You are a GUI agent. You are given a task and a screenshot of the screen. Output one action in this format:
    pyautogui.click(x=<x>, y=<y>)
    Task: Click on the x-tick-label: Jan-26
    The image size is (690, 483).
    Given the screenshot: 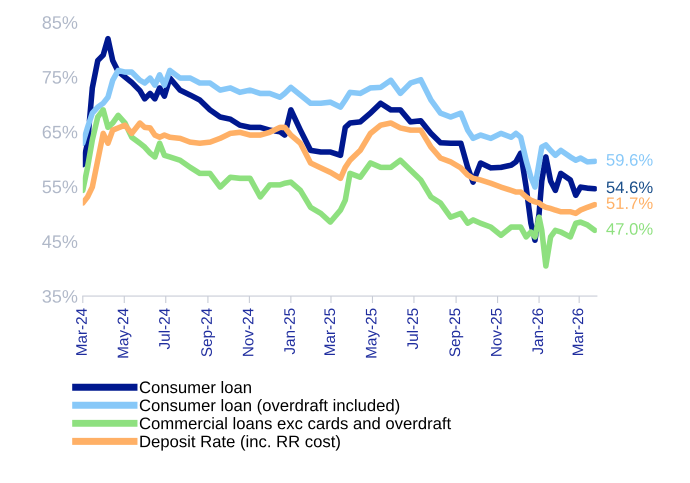 What is the action you would take?
    pyautogui.click(x=538, y=331)
    